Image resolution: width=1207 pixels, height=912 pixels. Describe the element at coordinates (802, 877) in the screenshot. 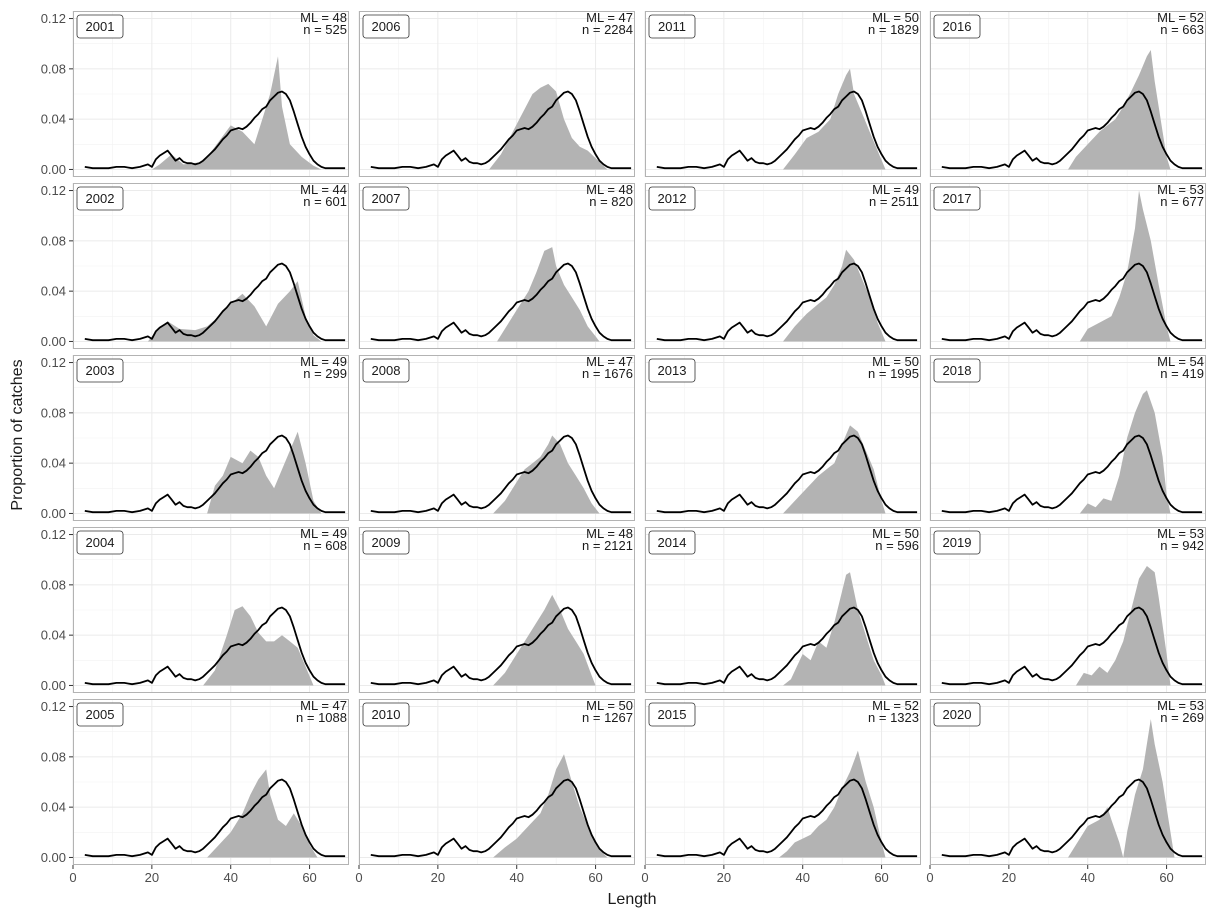

I see `x-tick-label: 40` at that location.